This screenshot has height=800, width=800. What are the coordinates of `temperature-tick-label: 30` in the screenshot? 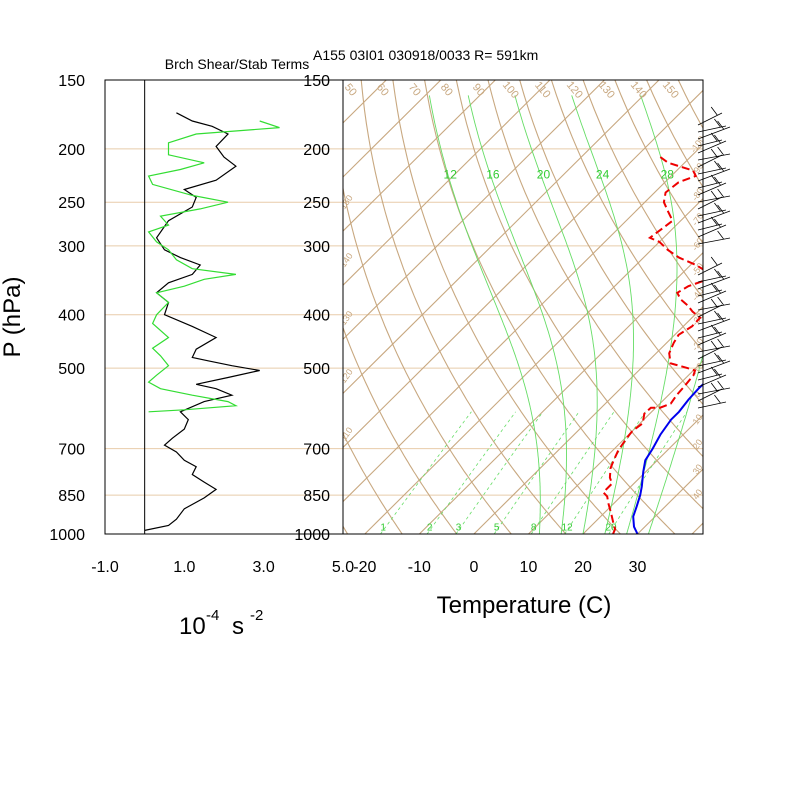 It's located at (638, 567).